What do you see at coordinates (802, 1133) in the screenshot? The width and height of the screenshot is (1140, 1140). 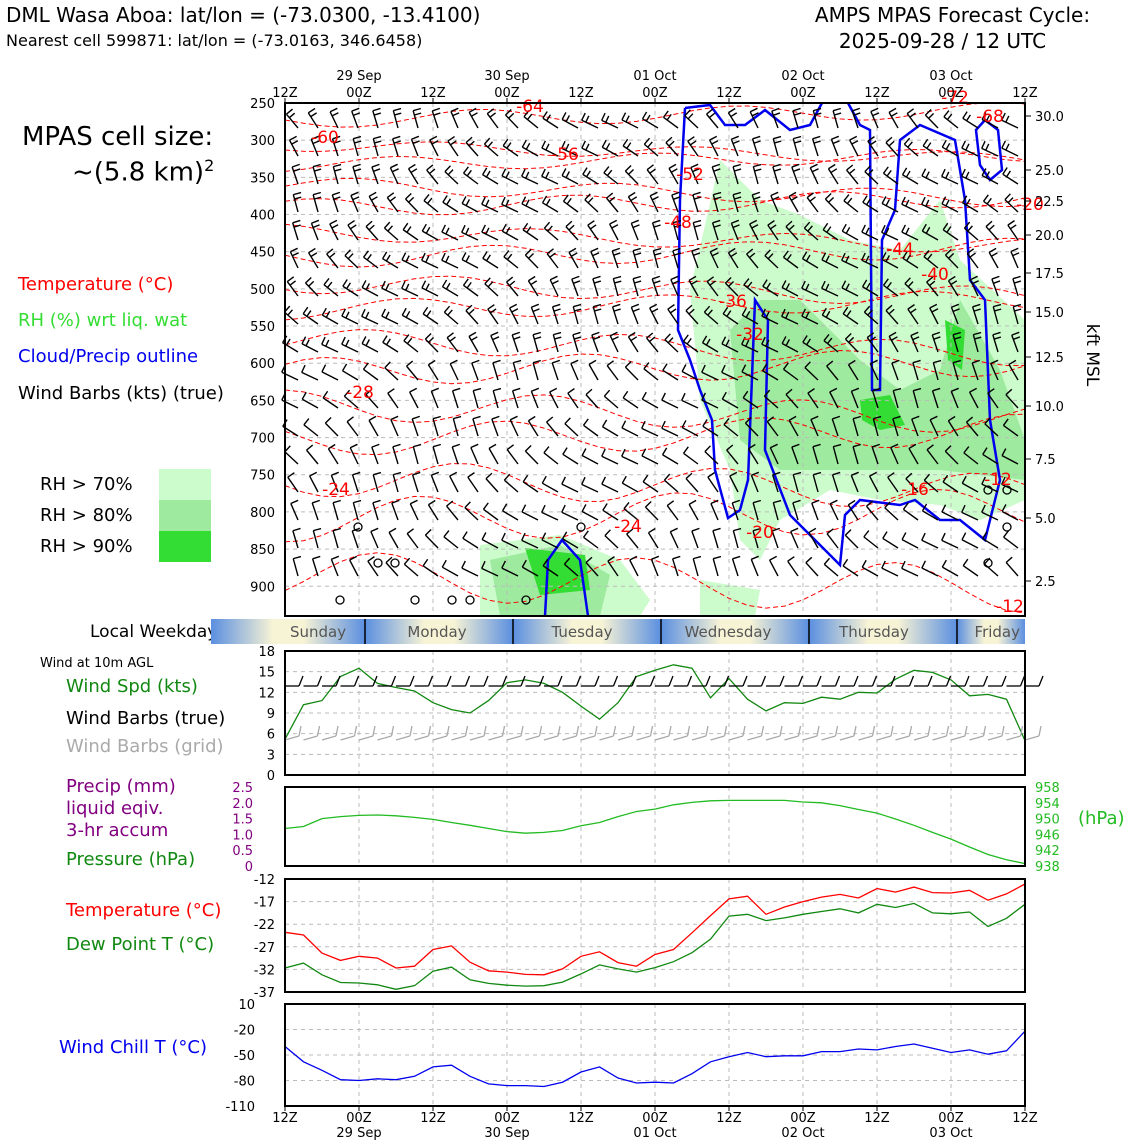 I see `bottom-date-label: 02 Oct` at bounding box center [802, 1133].